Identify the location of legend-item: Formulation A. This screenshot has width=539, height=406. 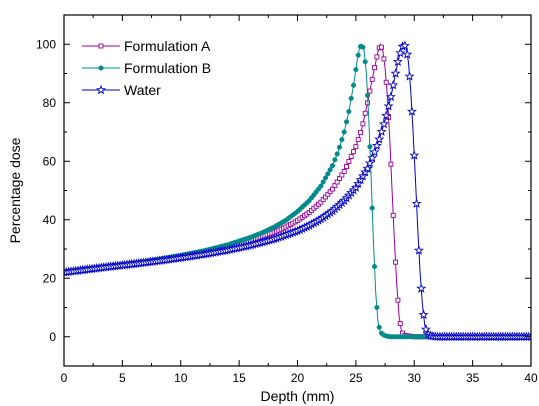
(146, 46).